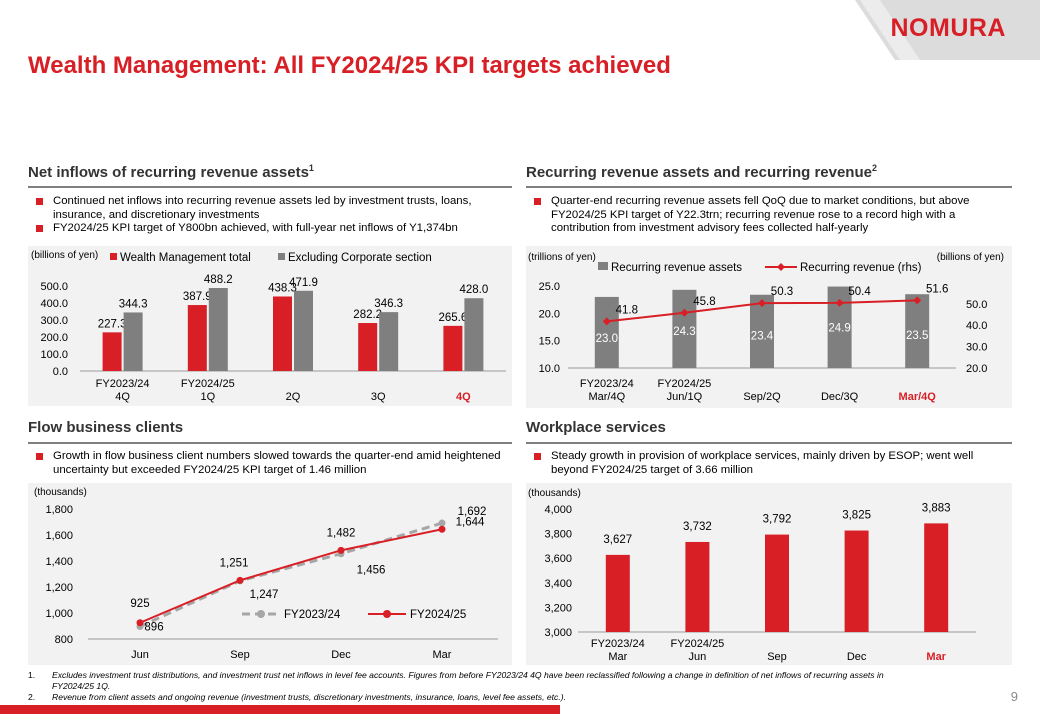 The height and width of the screenshot is (721, 1040). I want to click on y-axis-unit-label: (billions of yen), so click(64, 255).